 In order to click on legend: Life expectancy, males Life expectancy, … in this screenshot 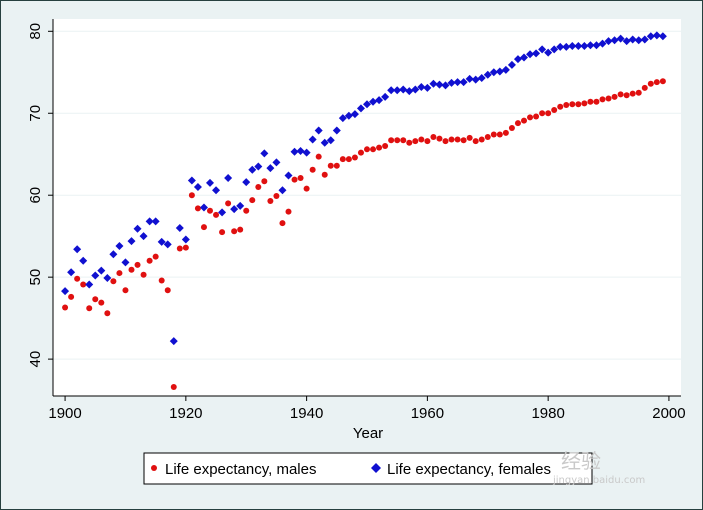, I will do `click(368, 468)`.